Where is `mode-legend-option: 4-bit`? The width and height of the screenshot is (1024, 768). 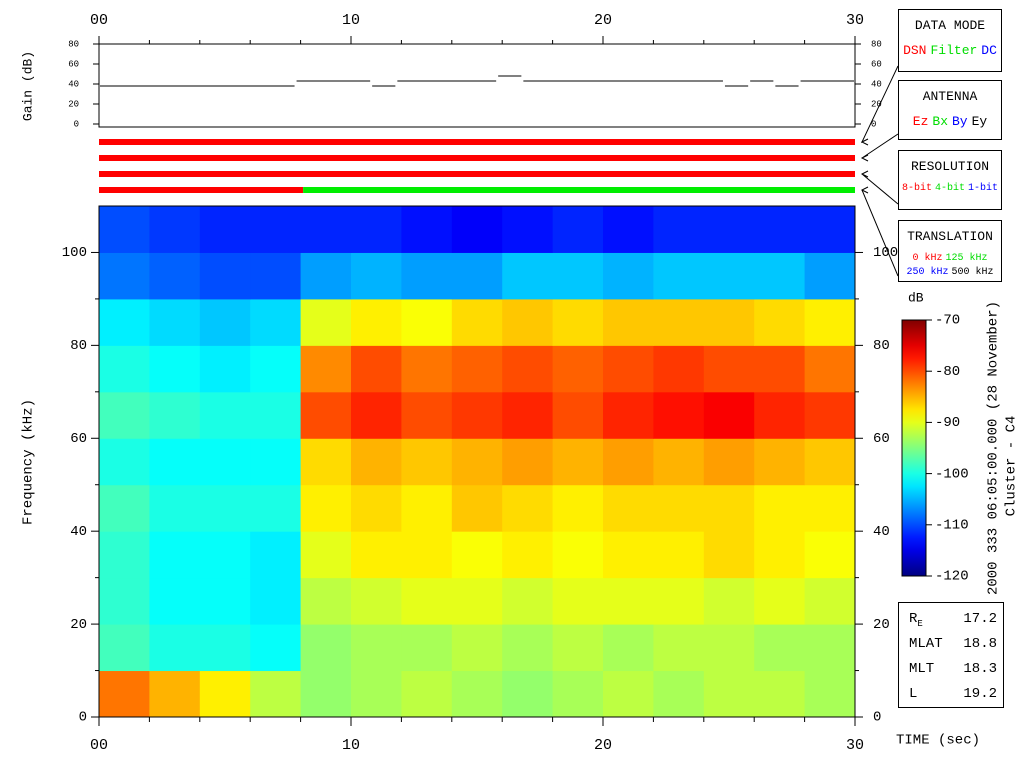 mode-legend-option: 4-bit is located at coordinates (949, 188).